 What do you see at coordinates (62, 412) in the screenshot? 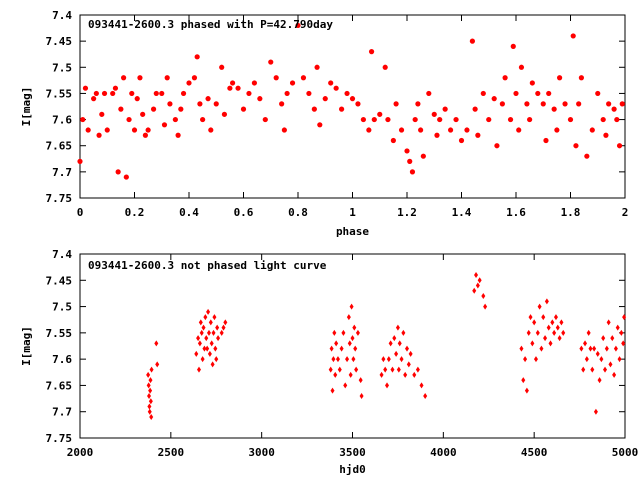
I see `y-tick-label: 7.7` at bounding box center [62, 412].